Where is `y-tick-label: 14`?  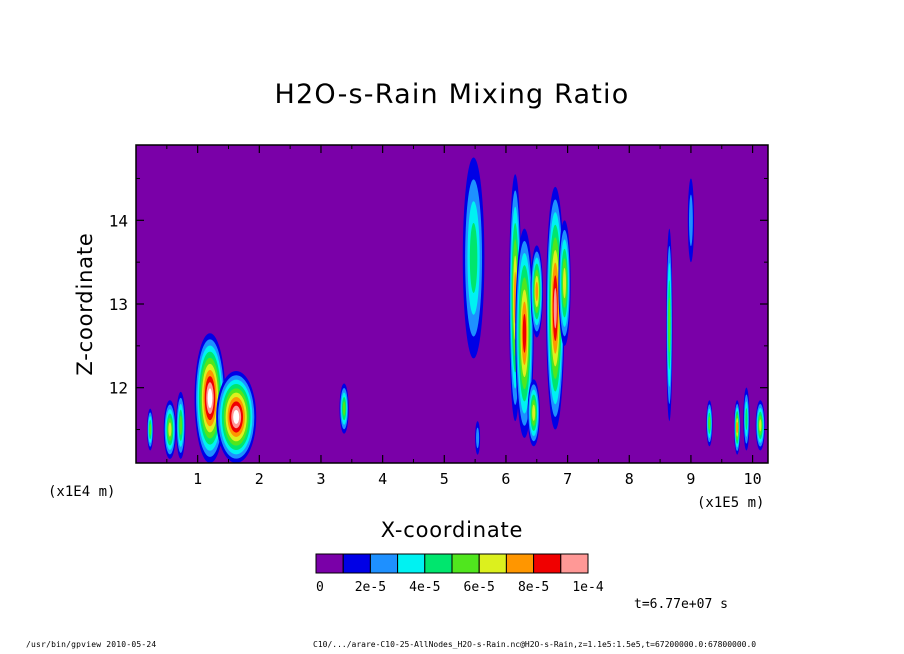
y-tick-label: 14 is located at coordinates (118, 220).